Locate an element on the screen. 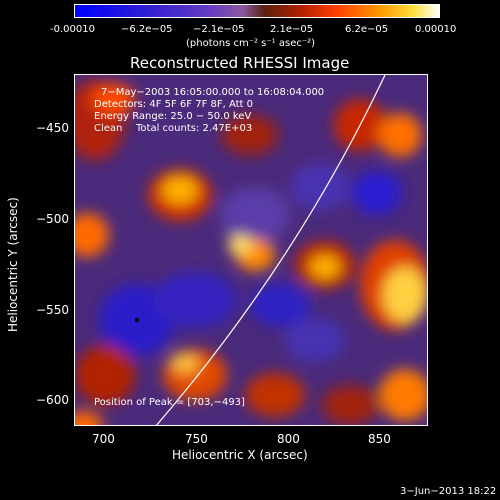 This screenshot has width=500, height=500. y-tick-label: −550 is located at coordinates (52, 310).